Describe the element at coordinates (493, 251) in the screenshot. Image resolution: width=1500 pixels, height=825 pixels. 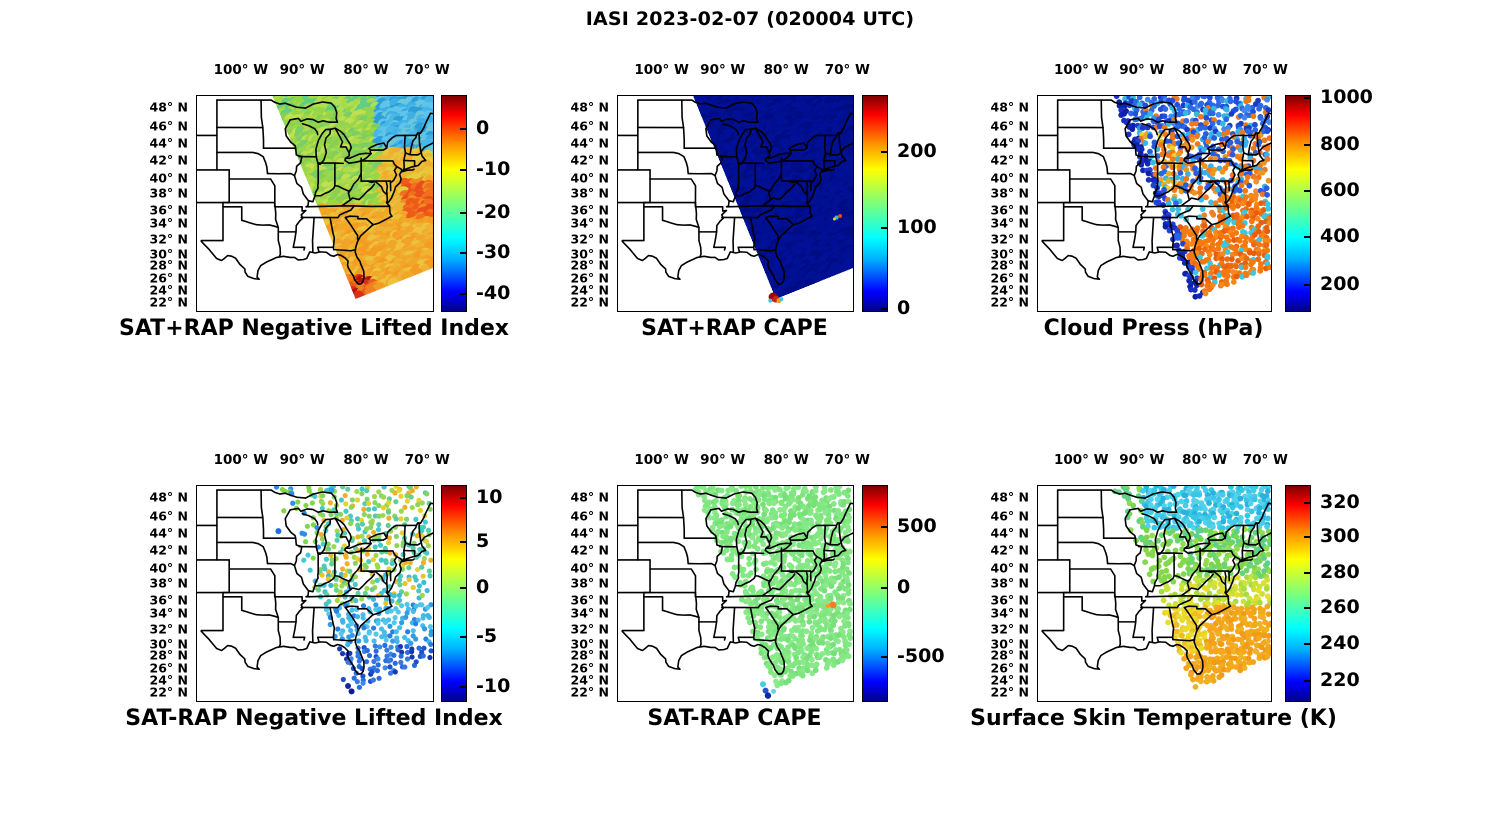
I see `colorbar-tick-label: -30` at that location.